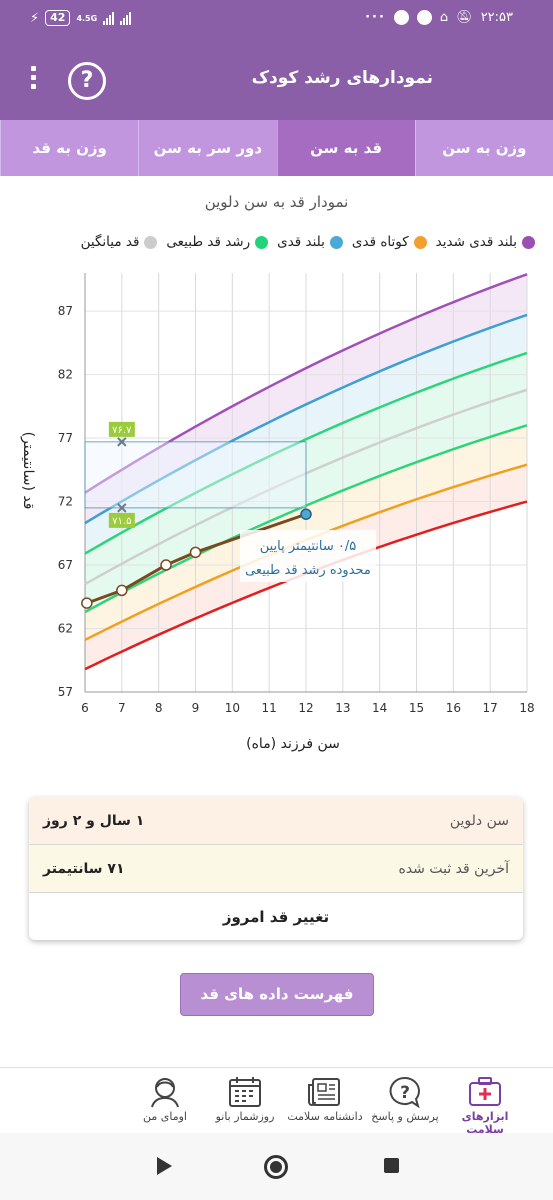 The width and height of the screenshot is (553, 1200). What do you see at coordinates (308, 570) in the screenshot?
I see `annotation-line: محدوده رشد قد طبیعی` at bounding box center [308, 570].